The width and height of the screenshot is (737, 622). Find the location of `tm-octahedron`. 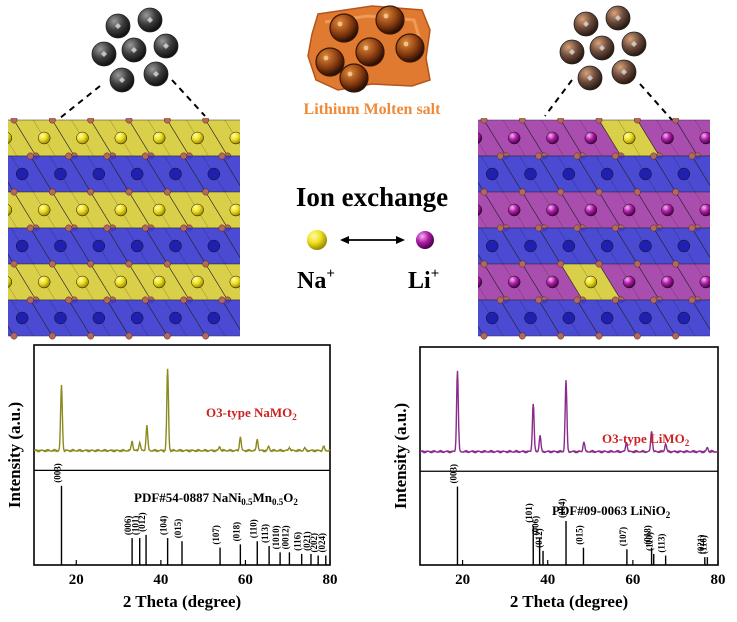

tm-octahedron is located at coordinates (700, 243).